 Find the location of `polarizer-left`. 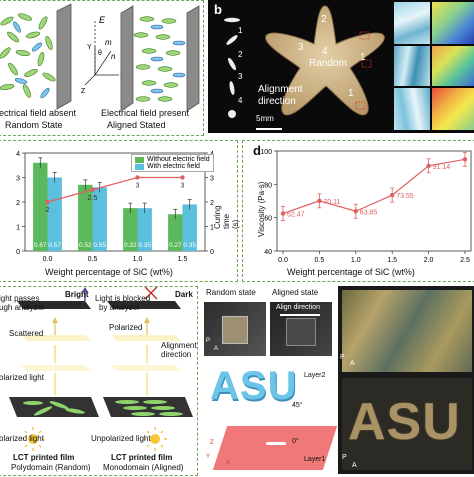

polarizer-left is located at coordinates (56, 368).